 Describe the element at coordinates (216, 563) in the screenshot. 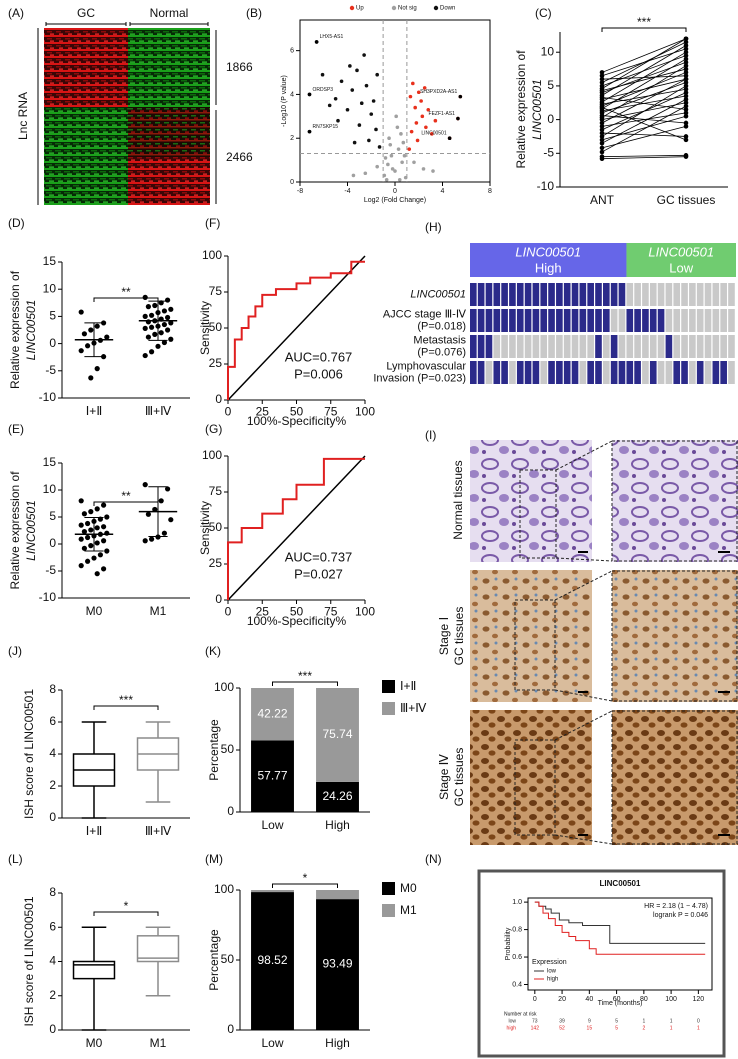

I see `y-tick-label: 25` at that location.